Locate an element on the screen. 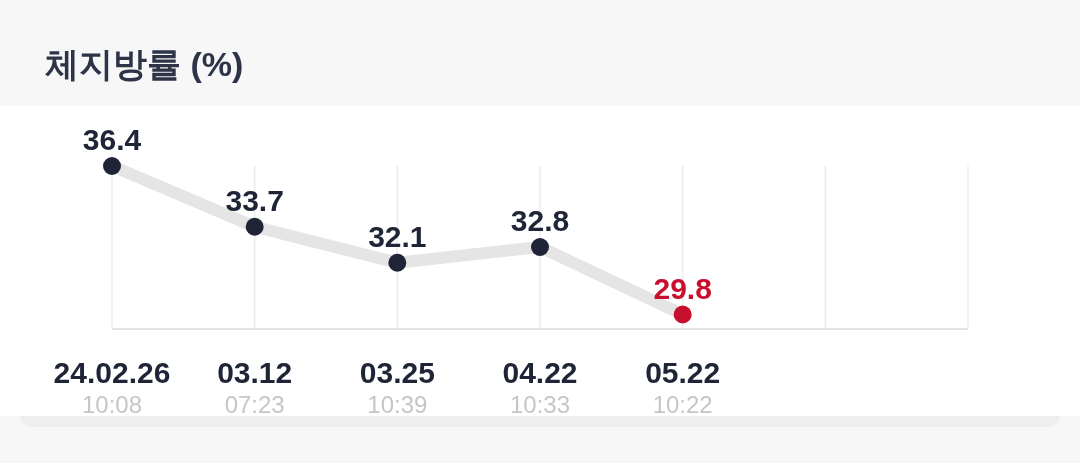 The image size is (1080, 463). x-tick-label: 24.02.26 is located at coordinates (112, 372).